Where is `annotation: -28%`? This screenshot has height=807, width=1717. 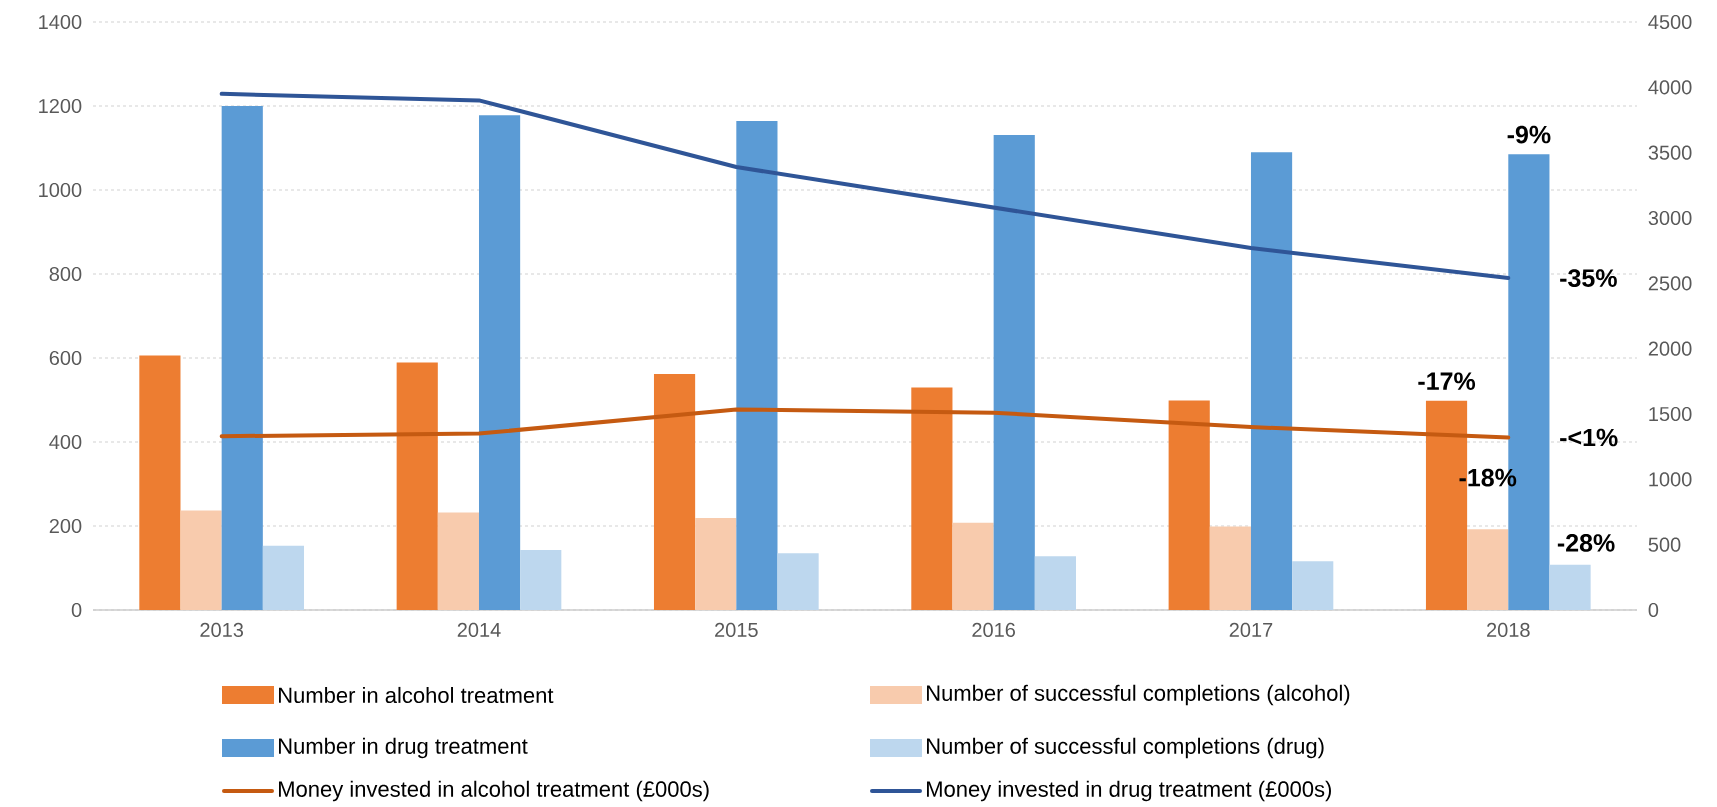
annotation: -28% is located at coordinates (1586, 543).